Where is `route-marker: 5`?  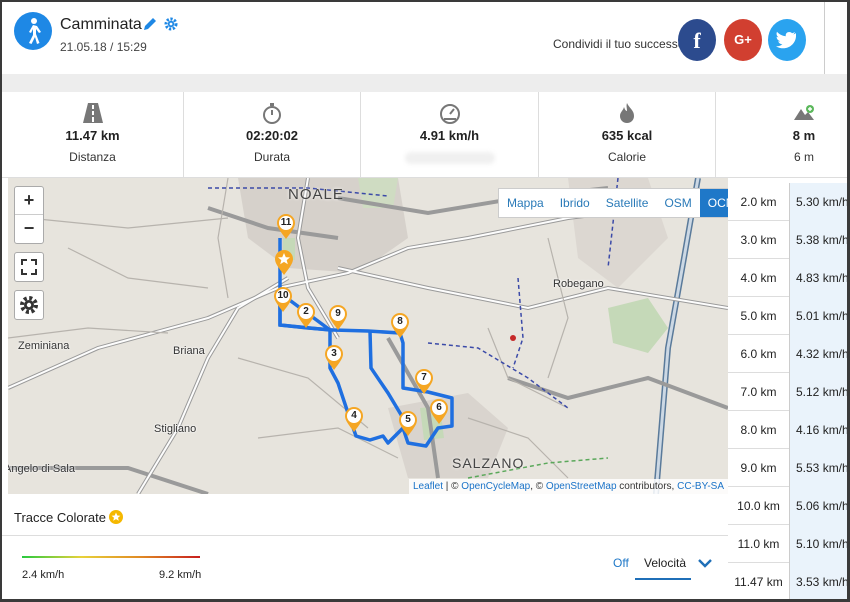
route-marker: 5 is located at coordinates (408, 424).